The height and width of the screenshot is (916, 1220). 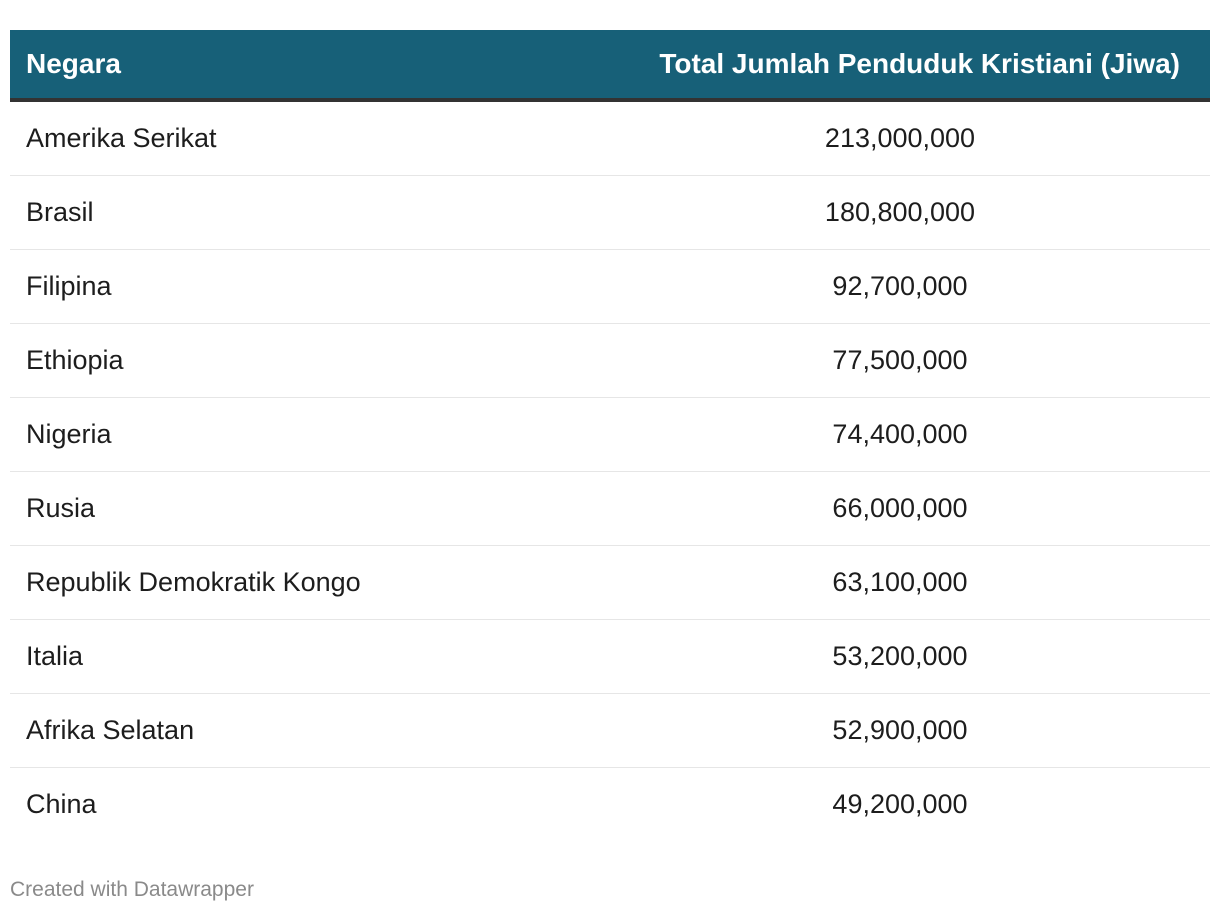 What do you see at coordinates (919, 63) in the screenshot?
I see `column-header-population: Total Jumlah Penduduk Kristiani (Jiwa)` at bounding box center [919, 63].